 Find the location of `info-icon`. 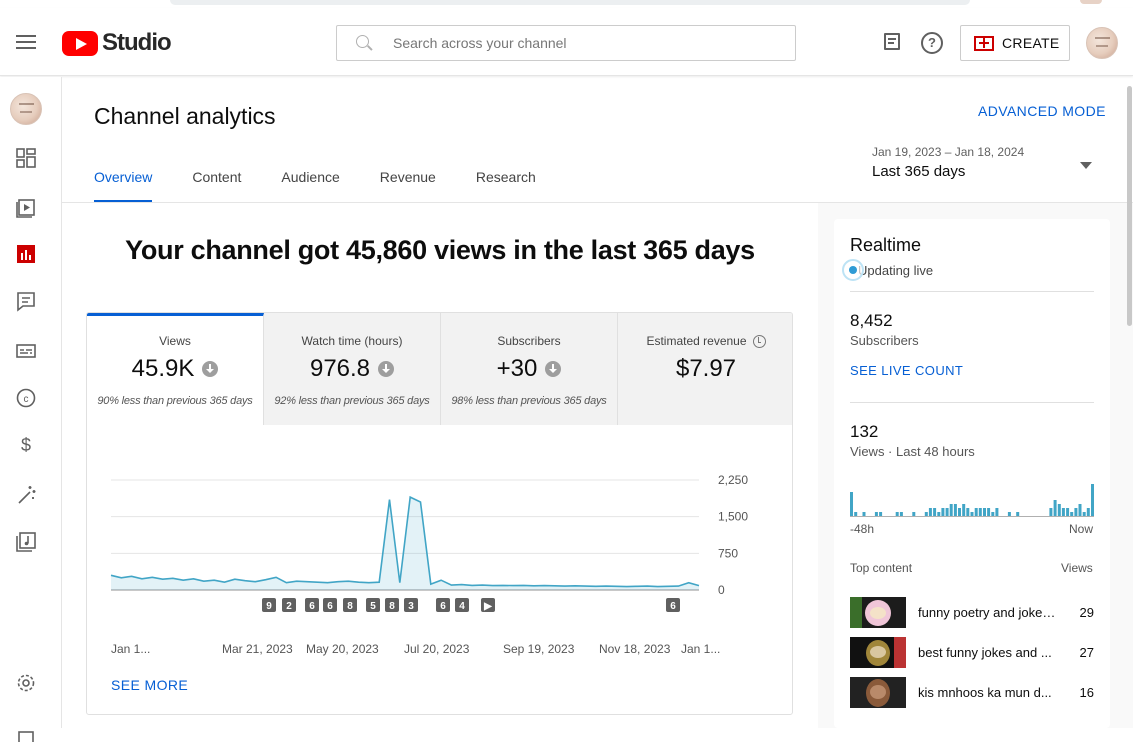

info-icon is located at coordinates (759, 342).